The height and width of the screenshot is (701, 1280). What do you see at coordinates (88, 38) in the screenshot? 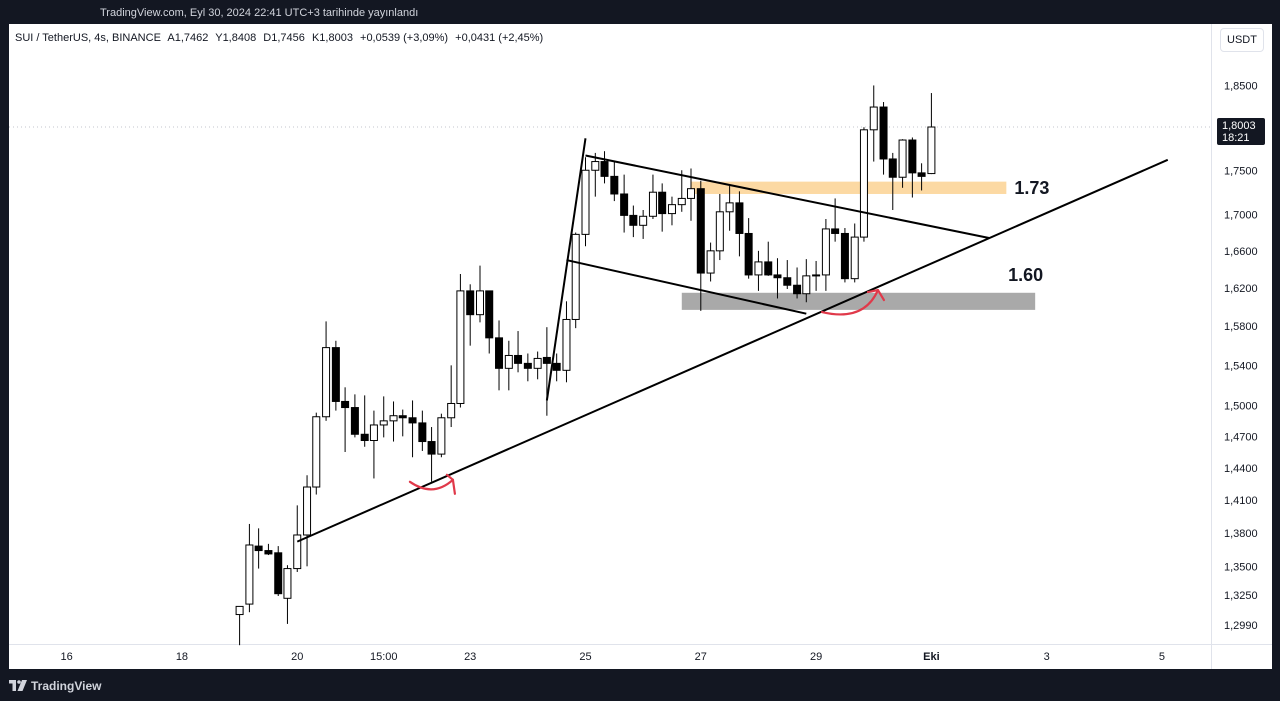
I see `symbol-title: SUI / TetherUS, 4s, BINANCE` at bounding box center [88, 38].